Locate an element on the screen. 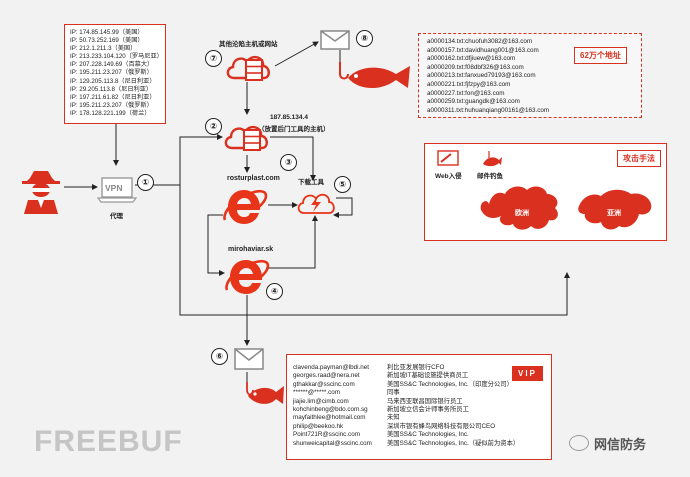 This screenshot has width=690, height=477. email-entry: a0000157.txt:davidhuang001@163.com is located at coordinates (483, 50).